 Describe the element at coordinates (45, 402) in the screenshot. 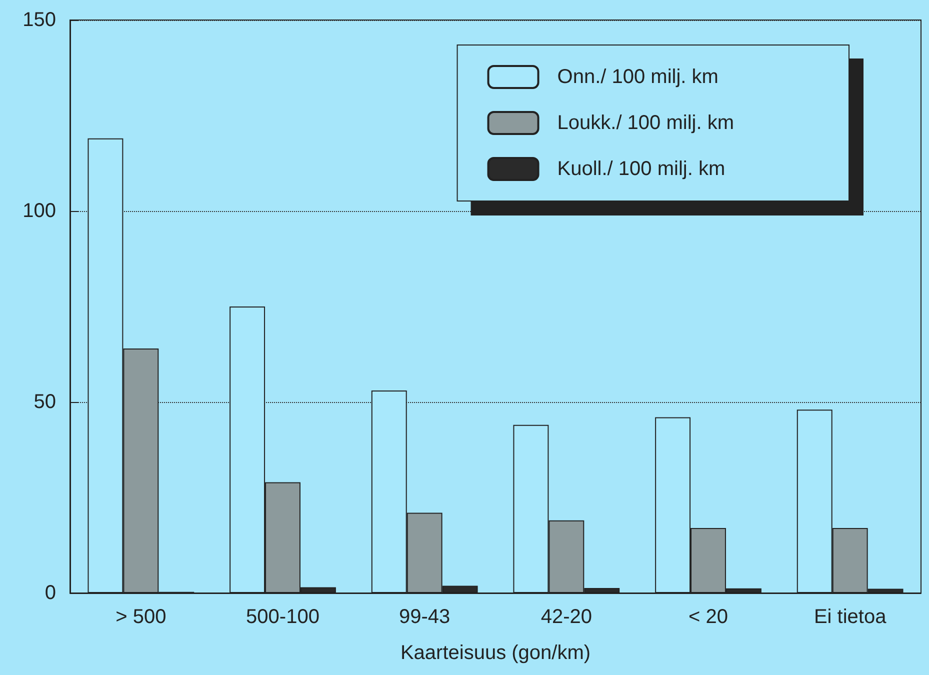

I see `y-tick-label: 50` at that location.